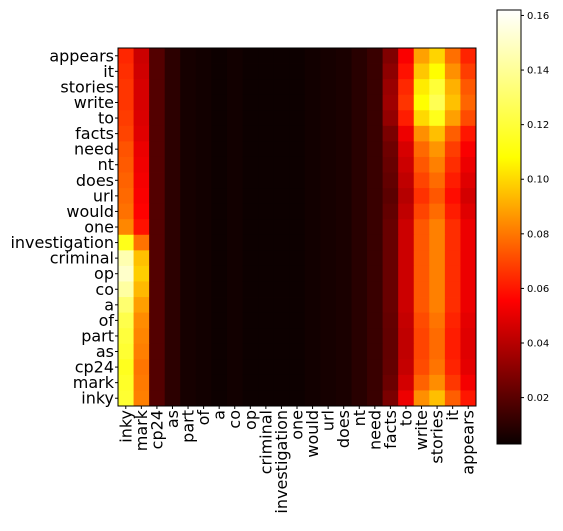  What do you see at coordinates (87, 86) in the screenshot?
I see `y-tick-label: stories` at bounding box center [87, 86].